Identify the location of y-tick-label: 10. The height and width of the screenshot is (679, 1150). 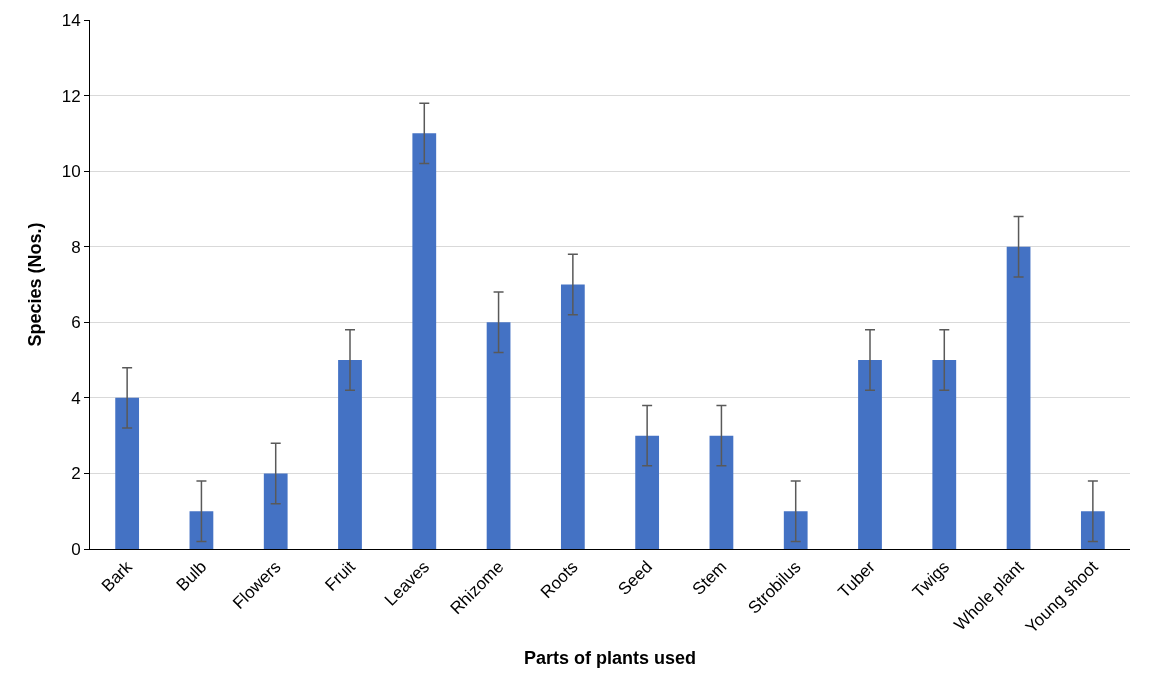
(71, 172).